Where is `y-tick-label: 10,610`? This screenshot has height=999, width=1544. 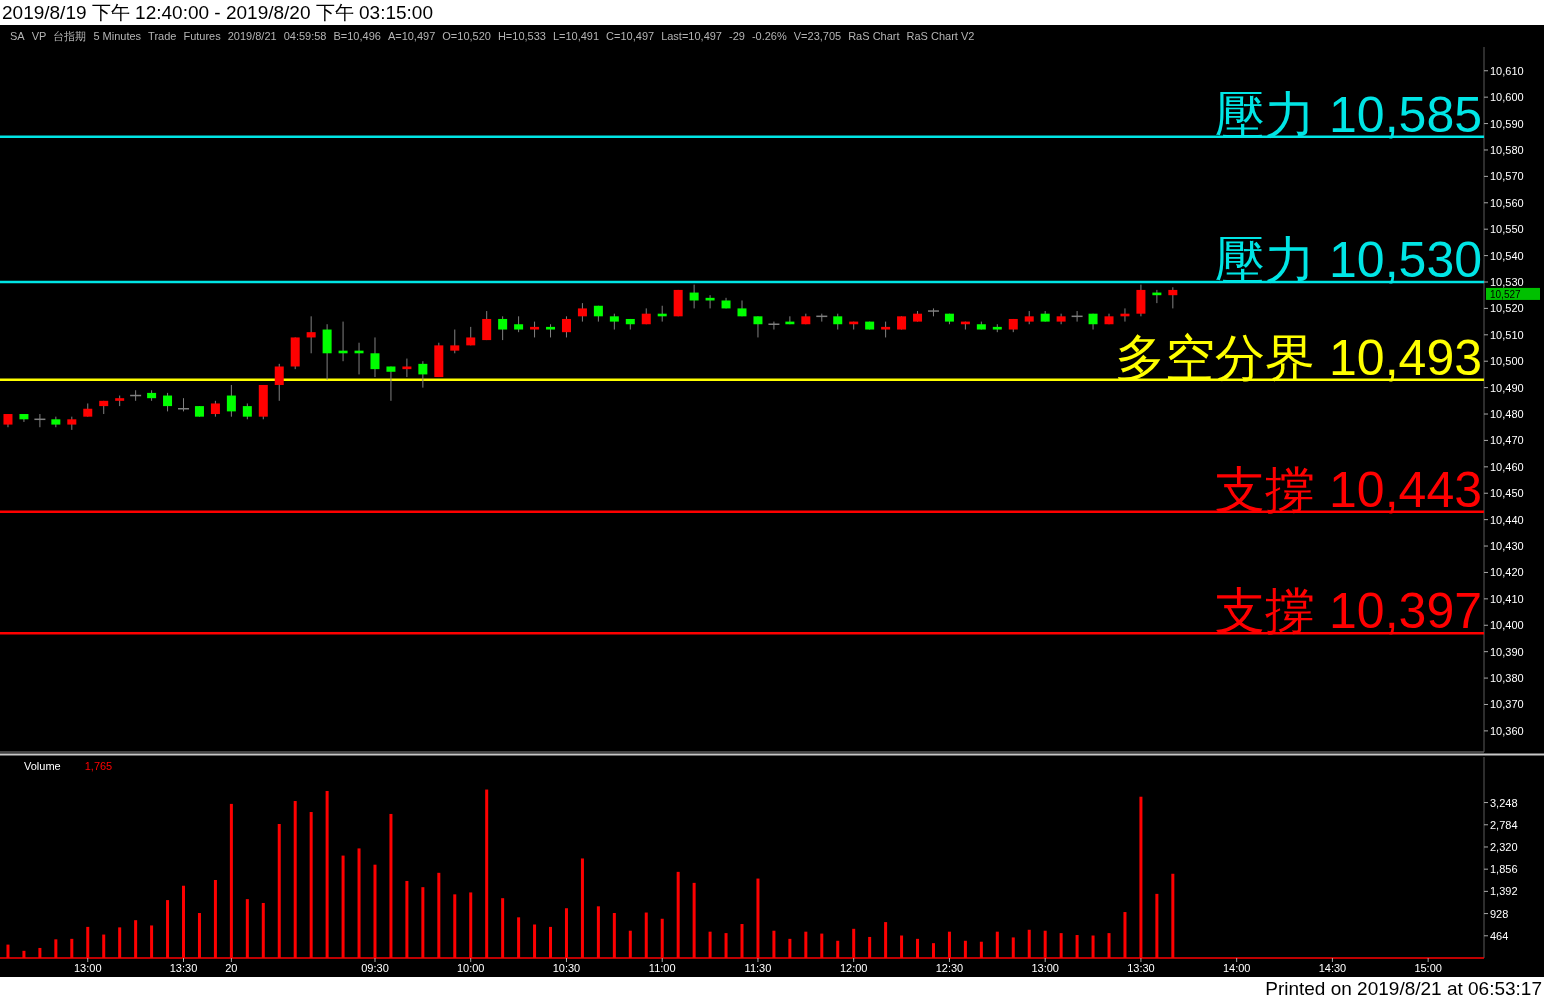
y-tick-label: 10,610 is located at coordinates (1507, 70).